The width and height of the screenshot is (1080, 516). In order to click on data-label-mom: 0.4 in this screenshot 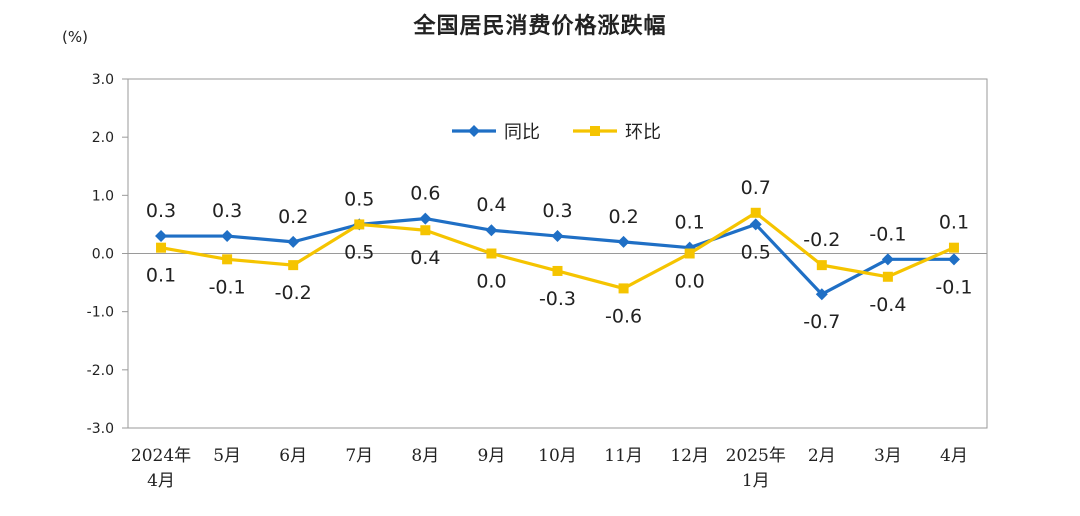, I will do `click(425, 258)`.